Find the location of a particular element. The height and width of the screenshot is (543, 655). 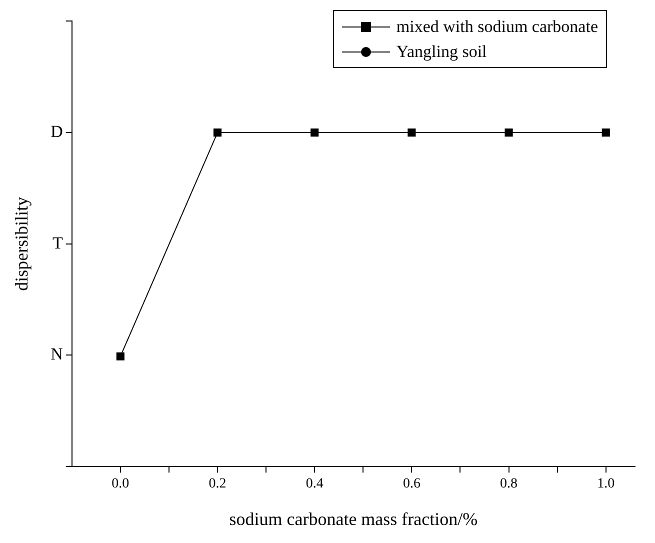

x-tick-label: 0.2 is located at coordinates (217, 484).